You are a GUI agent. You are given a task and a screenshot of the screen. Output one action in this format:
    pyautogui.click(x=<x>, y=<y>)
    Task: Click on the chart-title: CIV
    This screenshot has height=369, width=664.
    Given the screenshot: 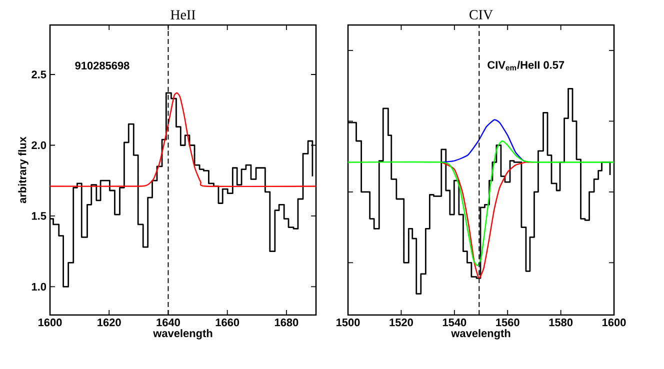 What is the action you would take?
    pyautogui.click(x=481, y=15)
    